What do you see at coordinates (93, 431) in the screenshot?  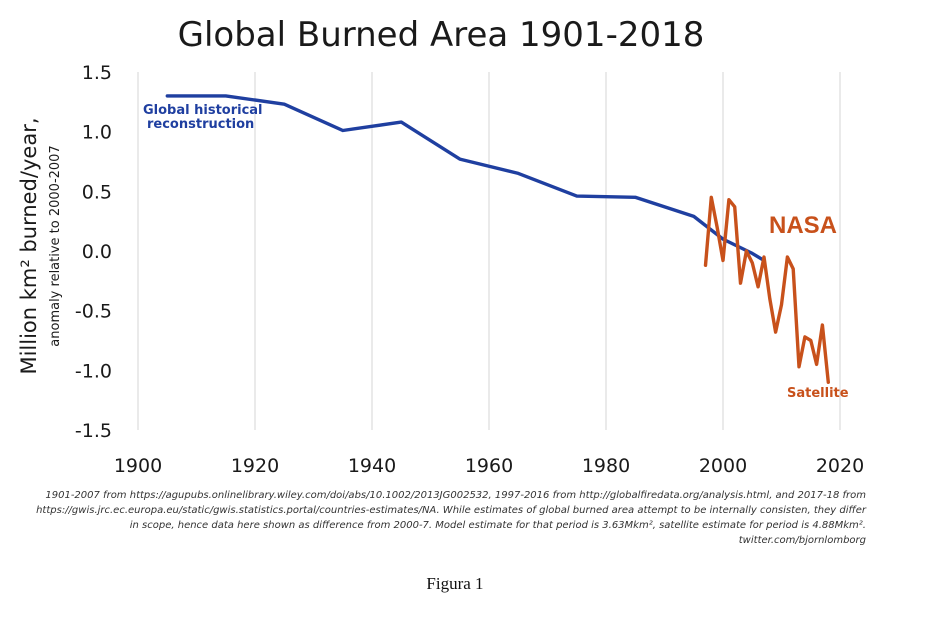 I see `y-tick-label: -1.5` at bounding box center [93, 431].